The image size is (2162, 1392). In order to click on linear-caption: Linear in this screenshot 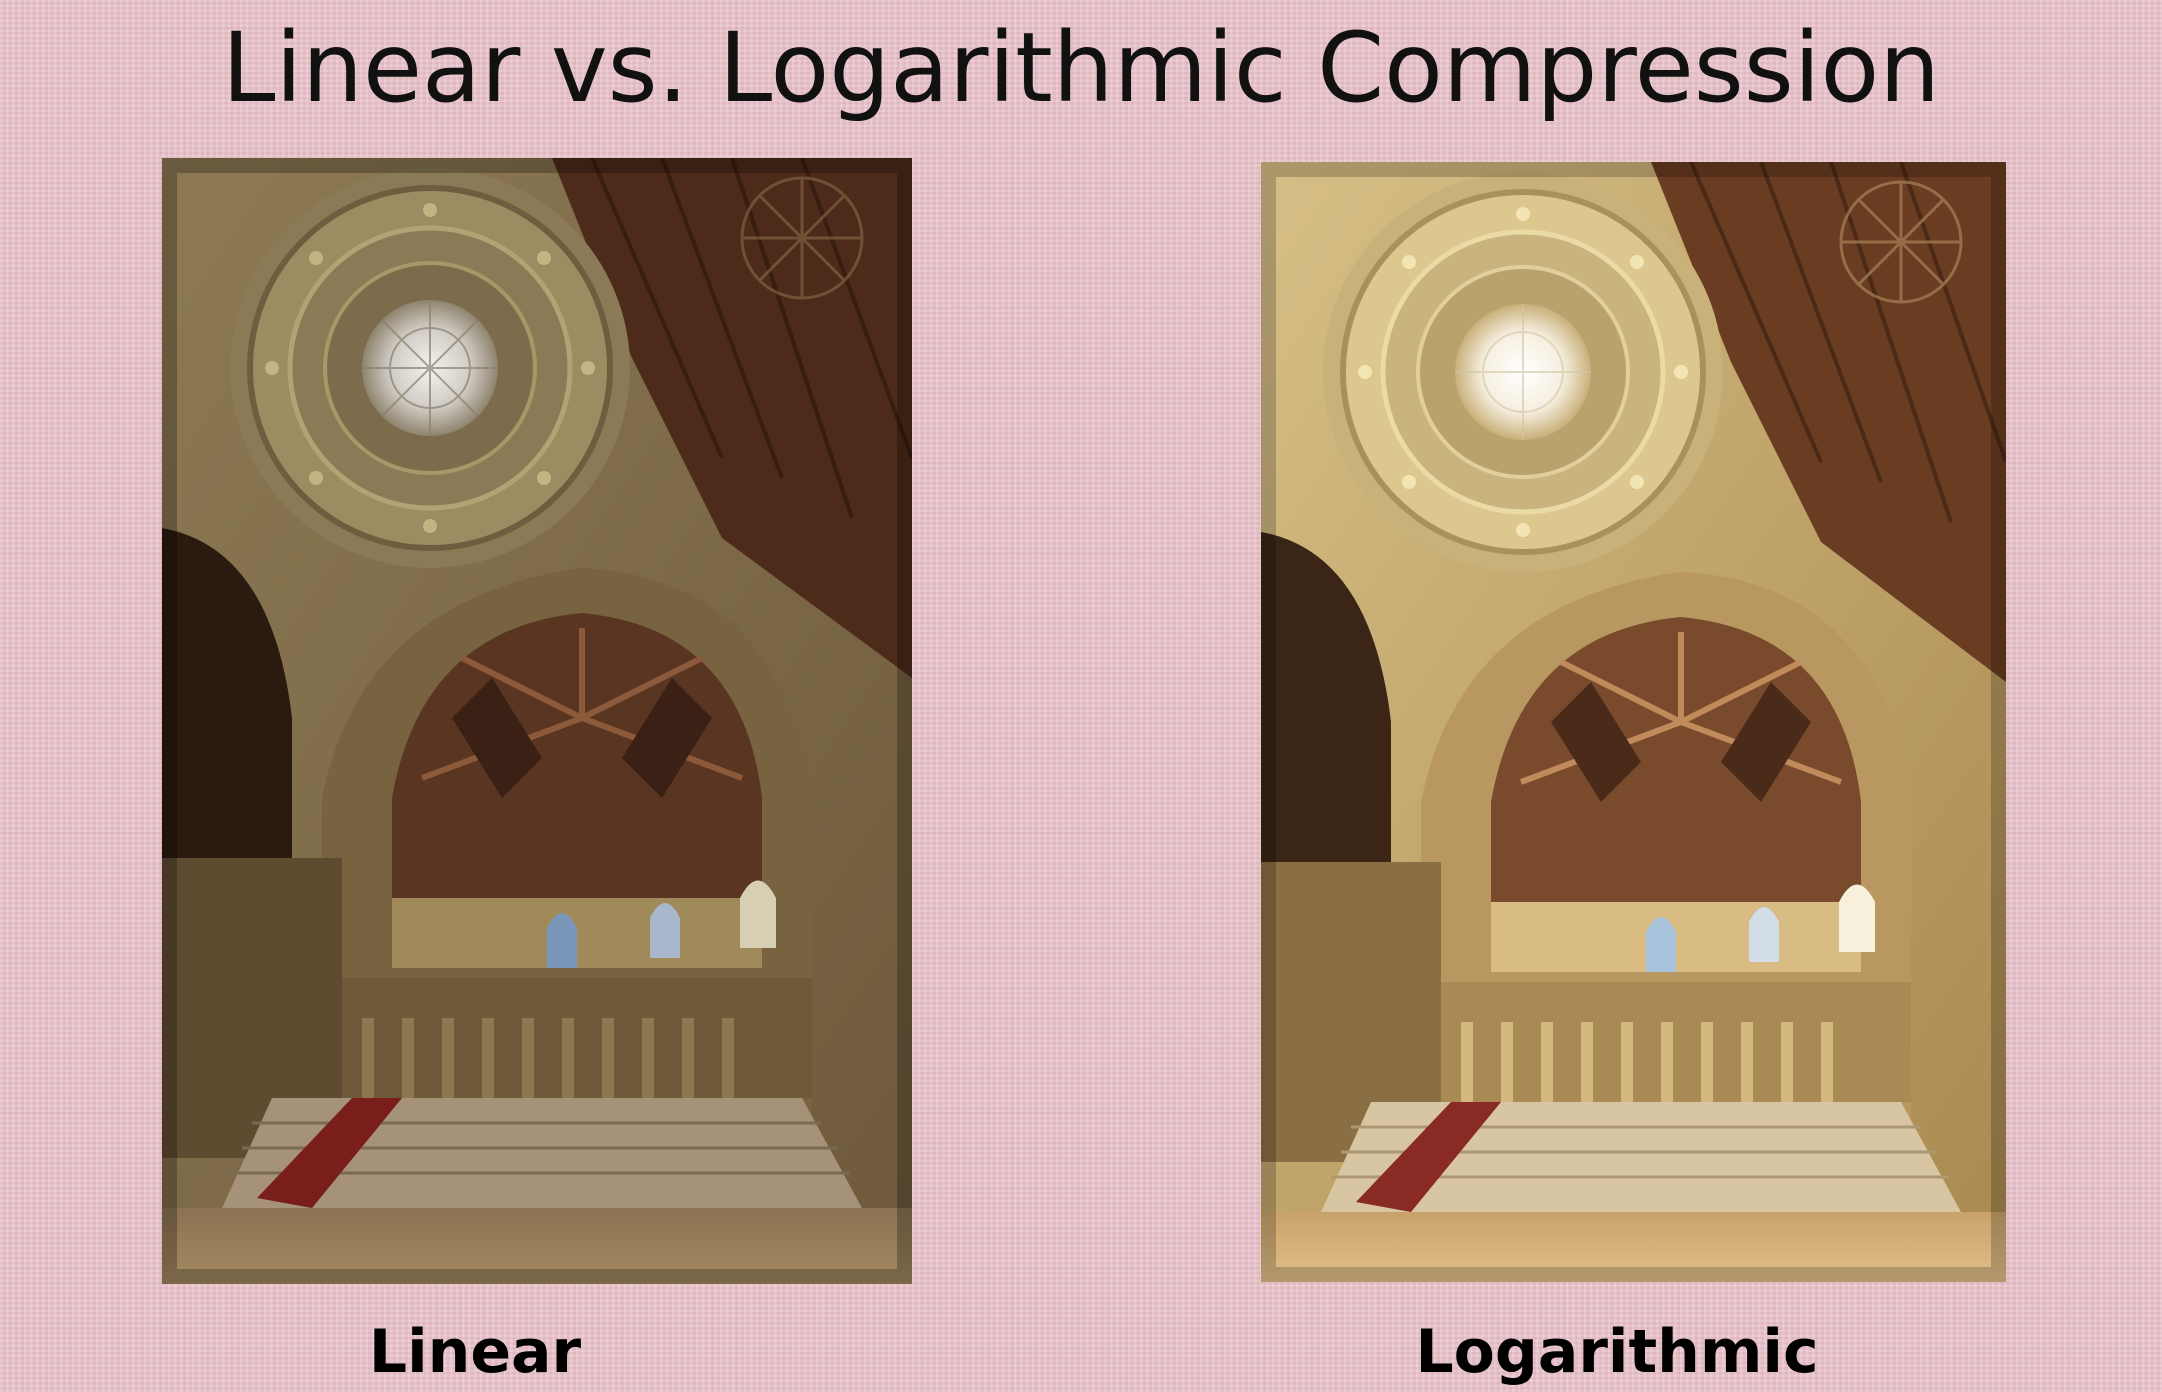, I will do `click(475, 1352)`.